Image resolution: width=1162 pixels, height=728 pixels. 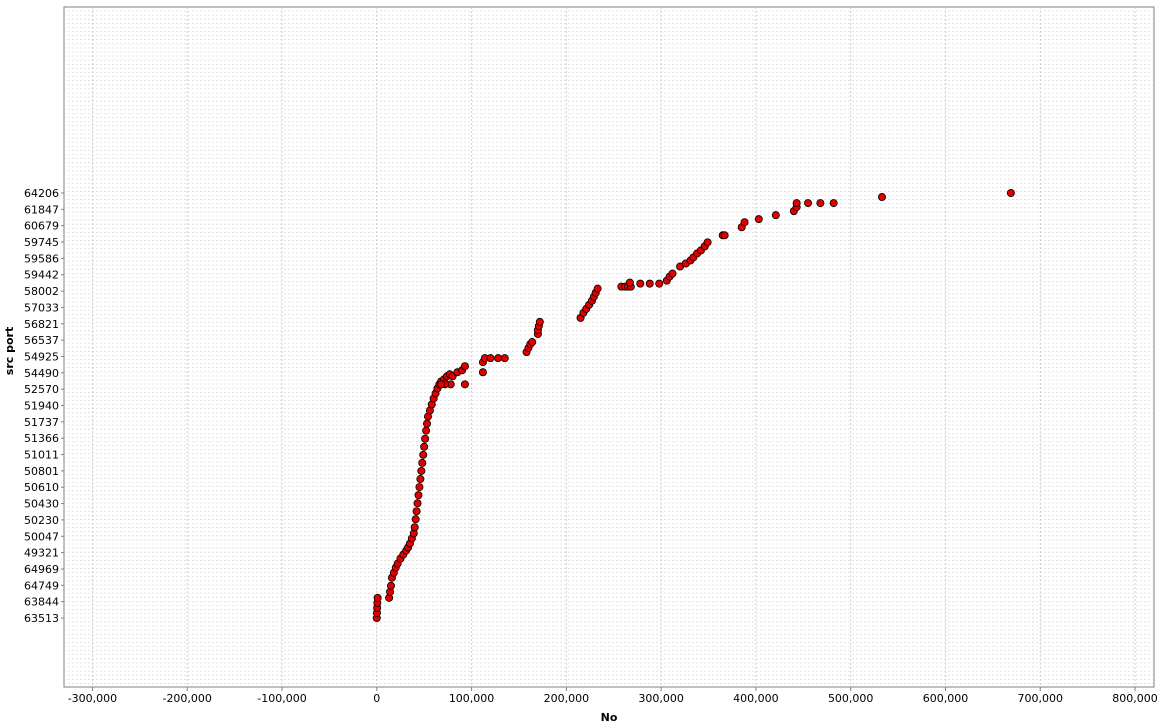 I want to click on y-tick-label: 51011, so click(x=41, y=455).